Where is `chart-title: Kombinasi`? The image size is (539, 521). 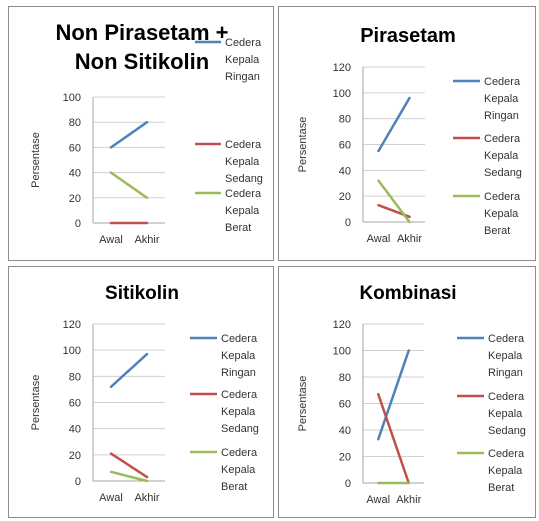
chart-title: Kombinasi is located at coordinates (407, 293).